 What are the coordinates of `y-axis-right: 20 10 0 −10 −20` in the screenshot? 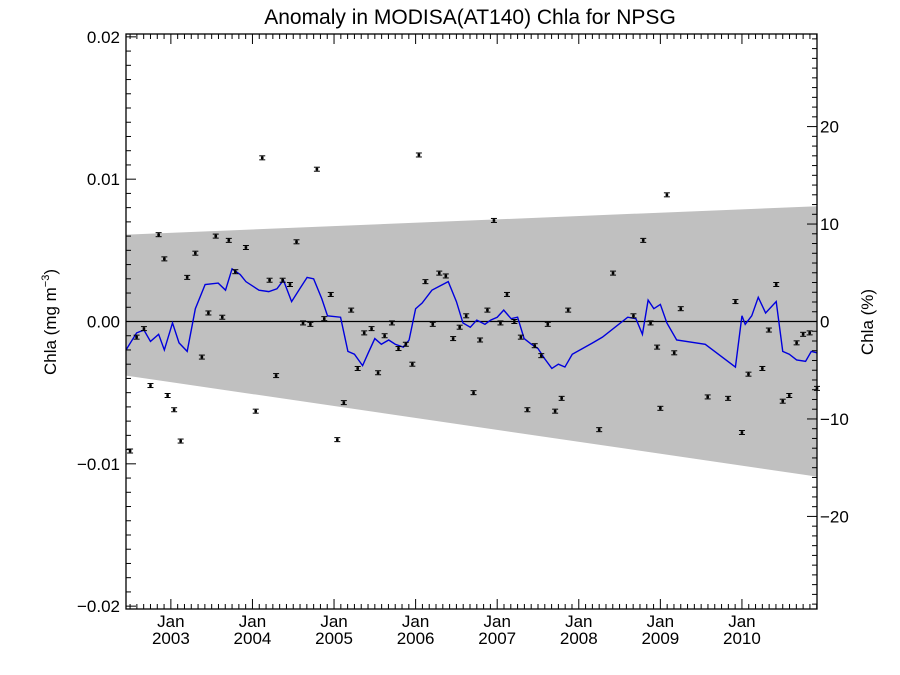 It's located at (828, 321).